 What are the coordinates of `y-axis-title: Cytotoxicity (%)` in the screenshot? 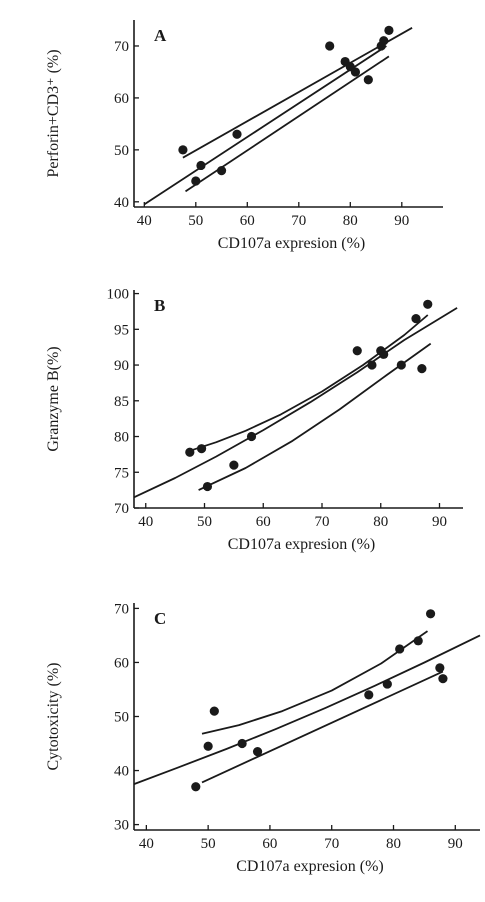 It's located at (53, 717).